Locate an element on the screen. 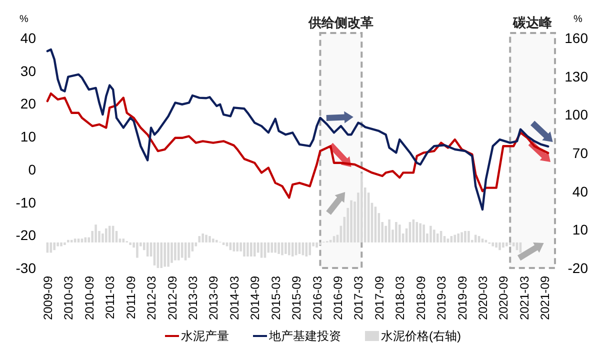 This screenshot has height=350, width=600. y2-axis-title: % is located at coordinates (578, 19).